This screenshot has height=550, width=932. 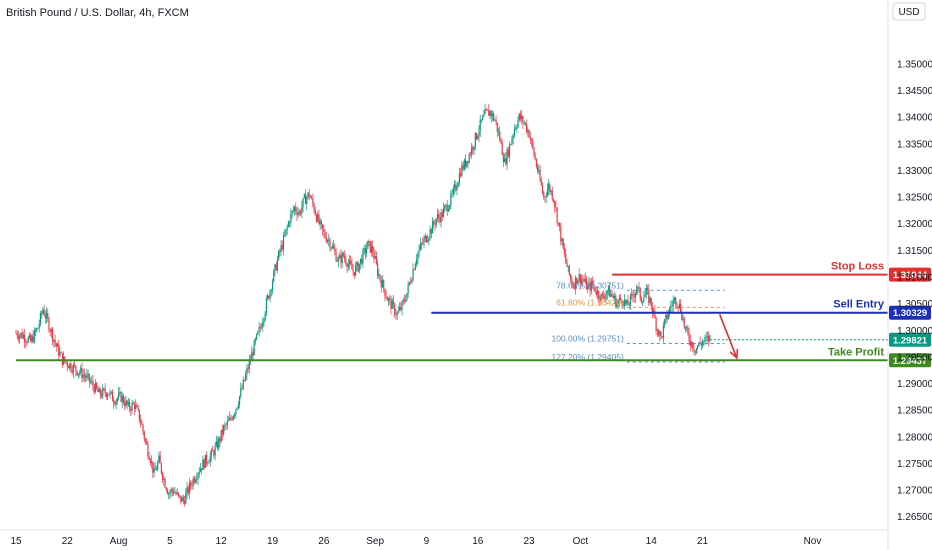 I want to click on x-tick-label: 9, so click(x=427, y=541).